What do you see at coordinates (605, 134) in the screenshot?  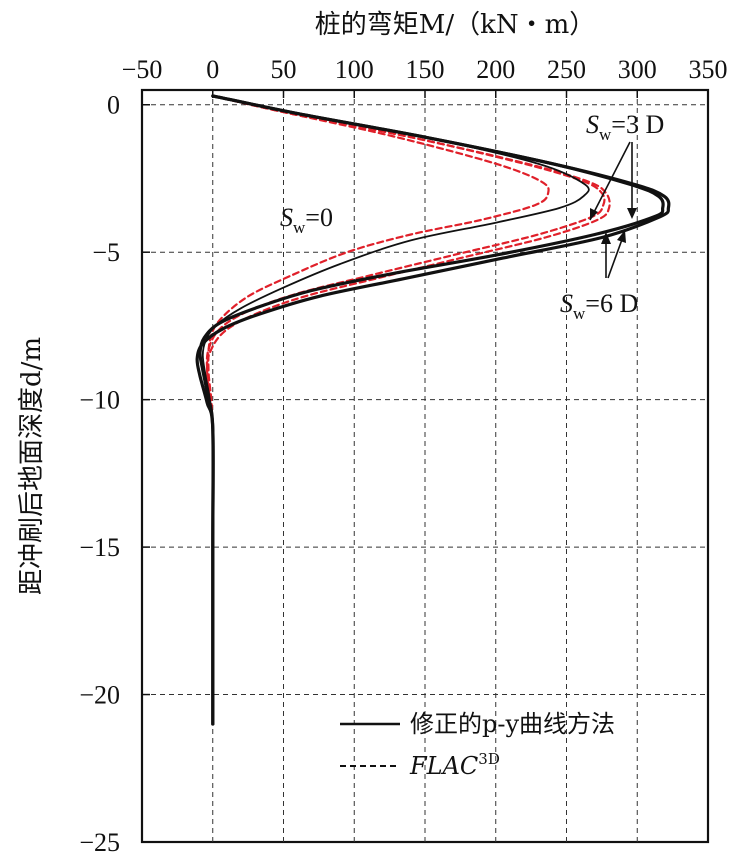 I see `annotation-sw3d-sub: w` at bounding box center [605, 134].